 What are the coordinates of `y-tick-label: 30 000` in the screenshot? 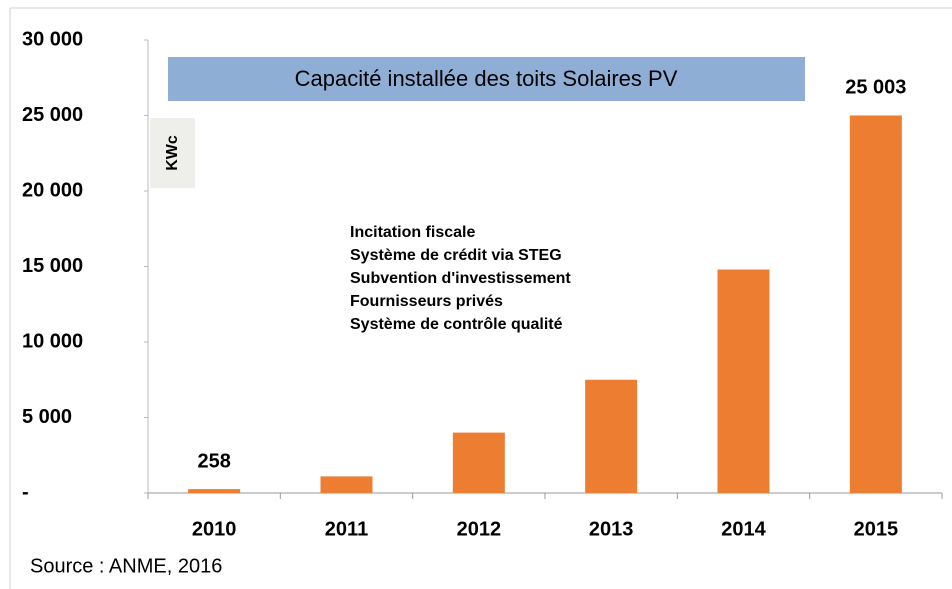 It's located at (52, 39).